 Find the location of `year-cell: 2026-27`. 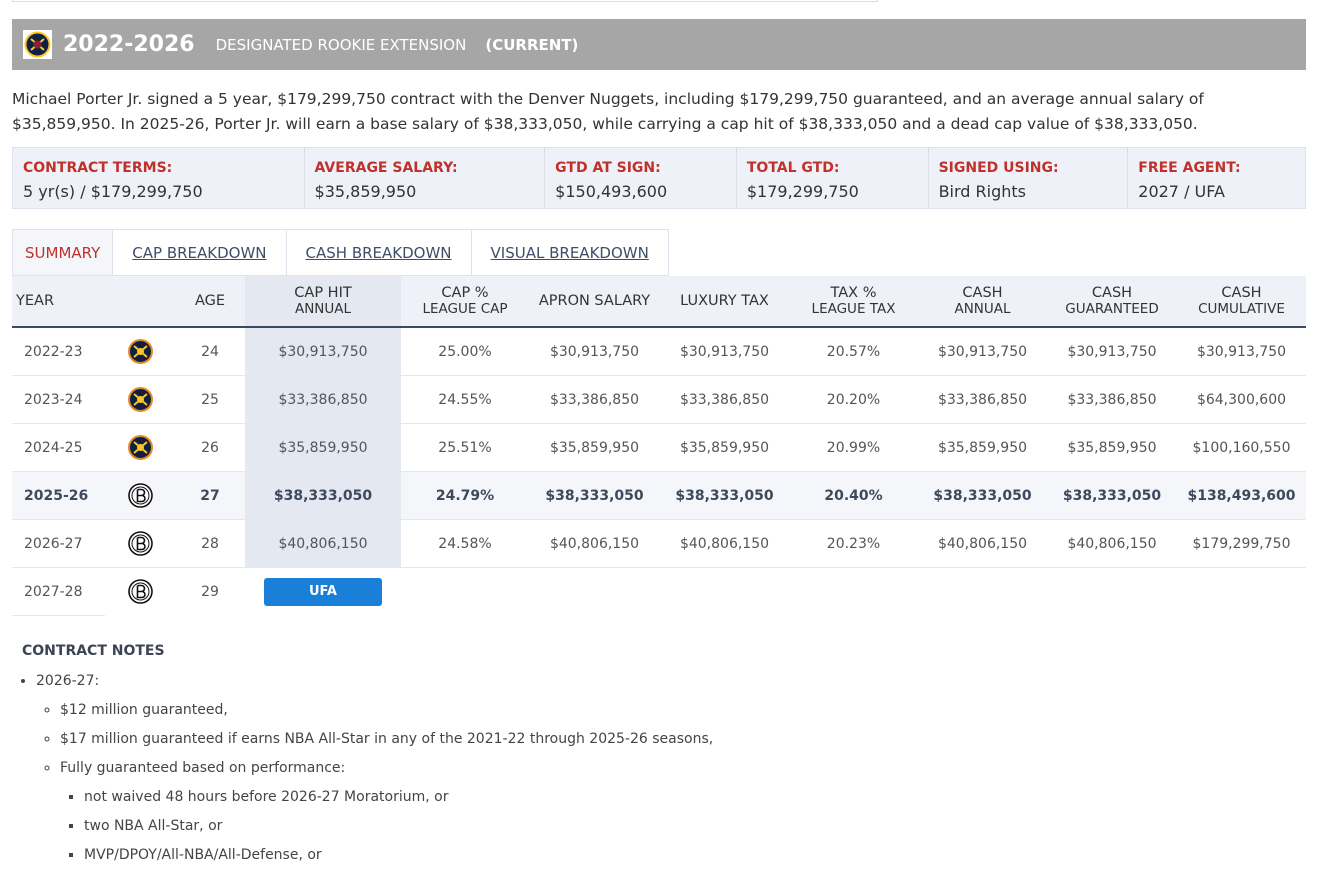

year-cell: 2026-27 is located at coordinates (58, 543).